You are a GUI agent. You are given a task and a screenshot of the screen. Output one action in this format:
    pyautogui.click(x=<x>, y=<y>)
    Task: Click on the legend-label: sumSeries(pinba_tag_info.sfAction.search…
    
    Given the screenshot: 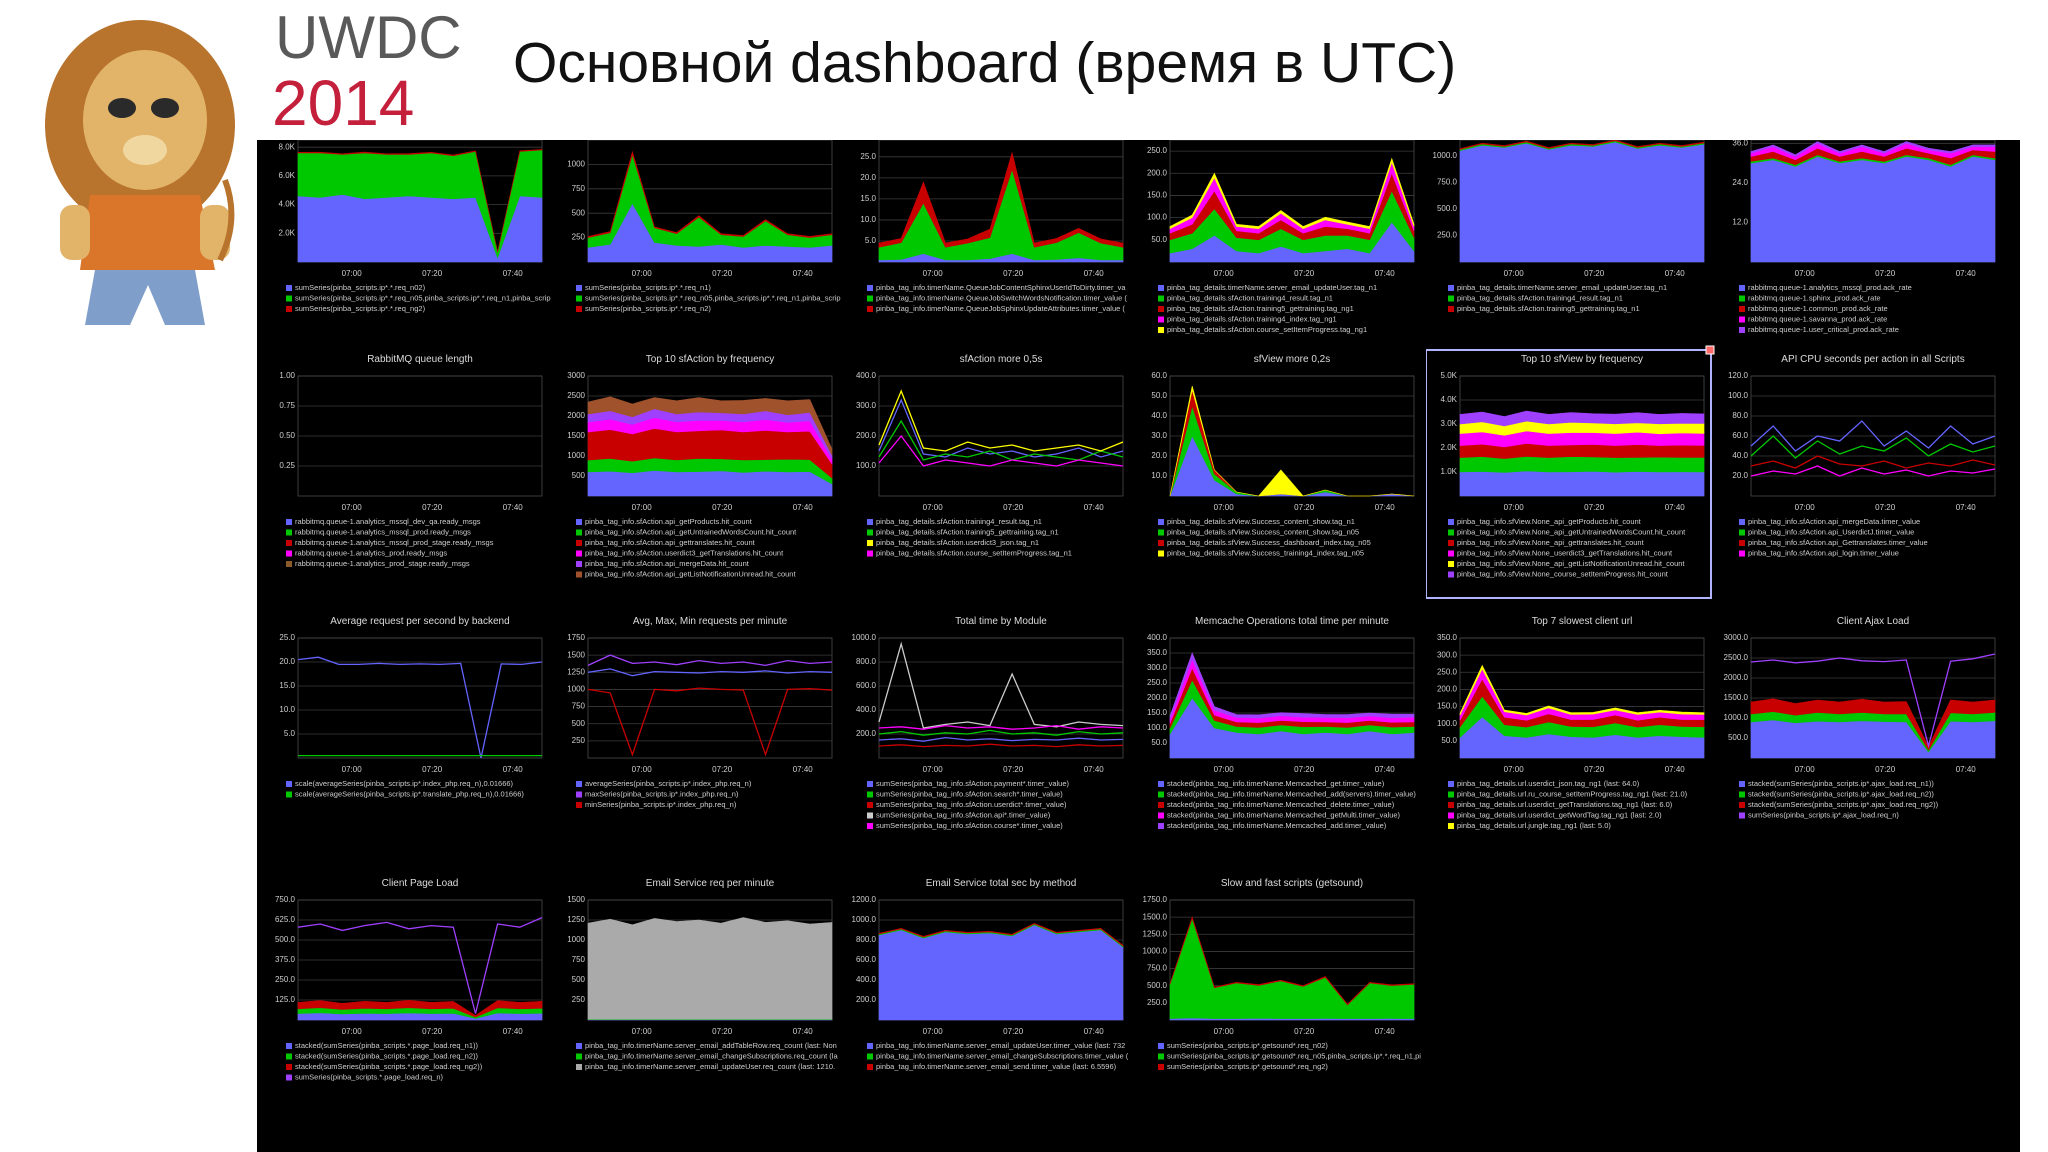 What is the action you would take?
    pyautogui.click(x=969, y=793)
    